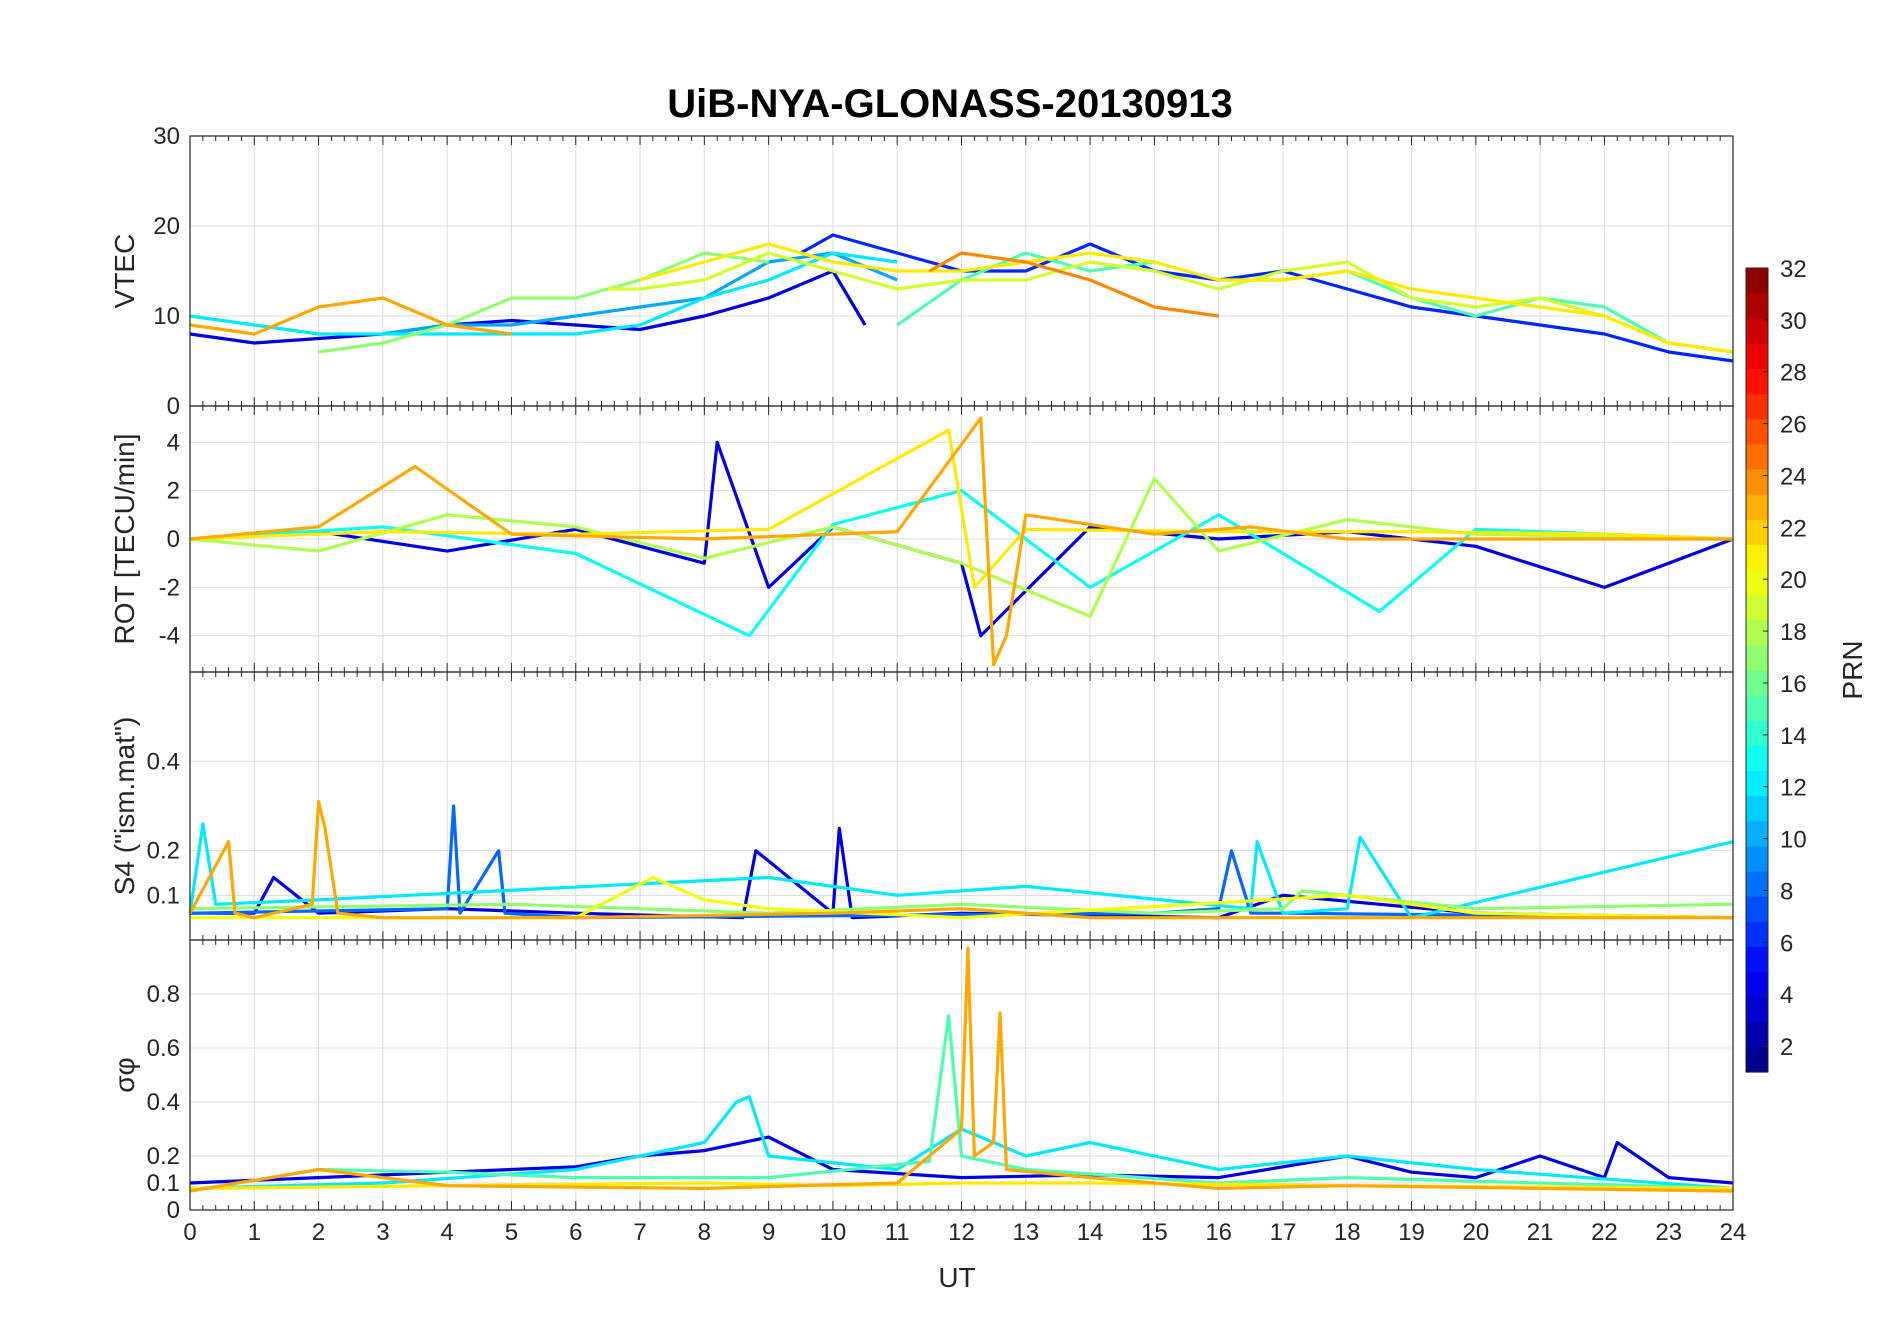 Image resolution: width=1902 pixels, height=1330 pixels. Describe the element at coordinates (1154, 1232) in the screenshot. I see `x-tick-label: 15` at that location.